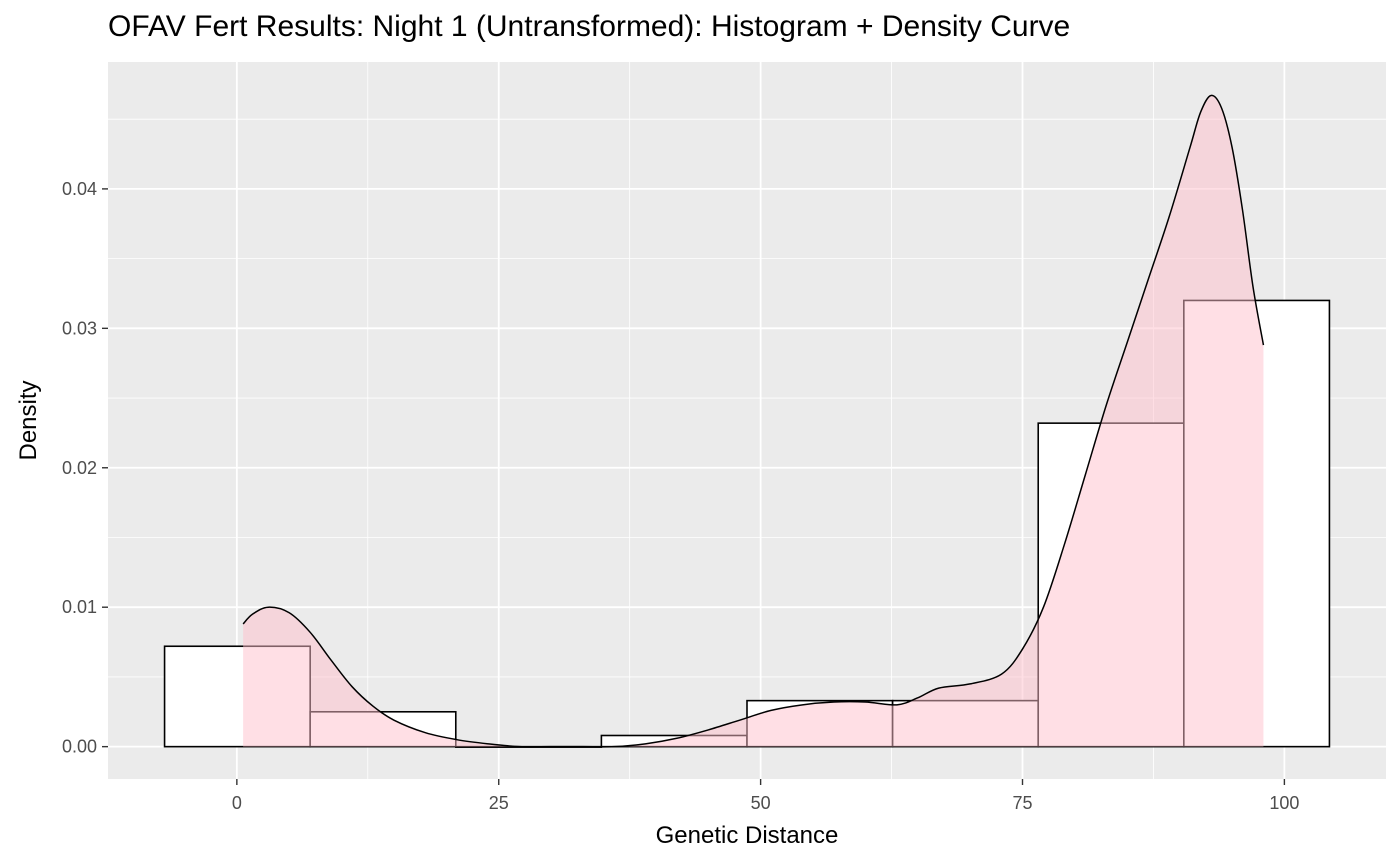 The height and width of the screenshot is (865, 1400). I want to click on y-tick-labels: 0.00 0.01 0.02 0.03 0.04, so click(79, 468).